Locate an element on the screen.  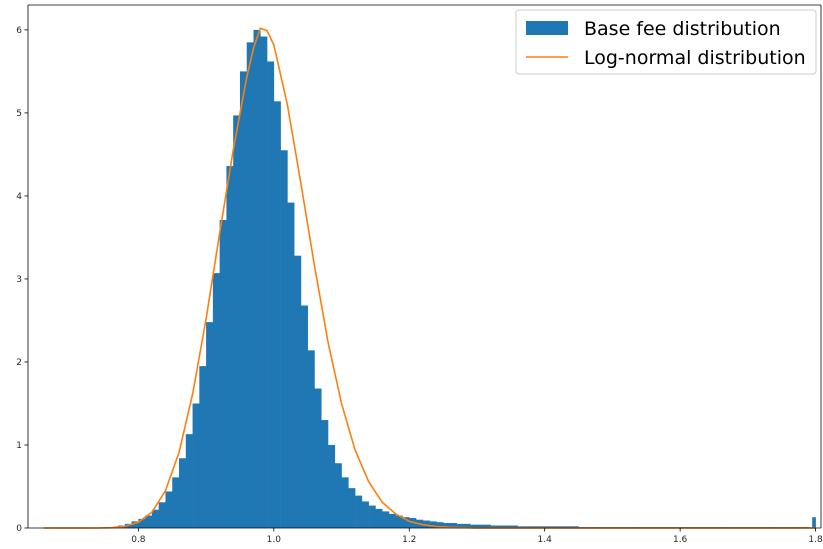
y-tick-label: 1 is located at coordinates (19, 446).